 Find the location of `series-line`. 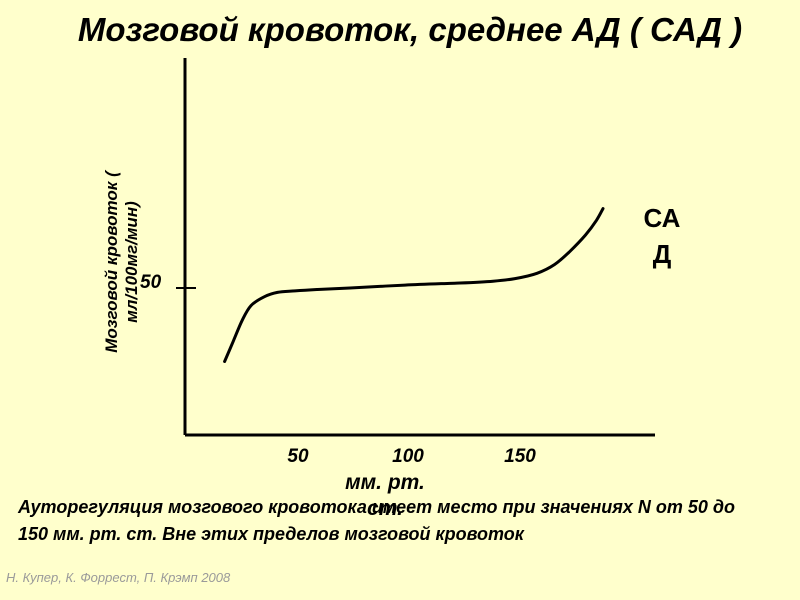

series-line is located at coordinates (414, 285).